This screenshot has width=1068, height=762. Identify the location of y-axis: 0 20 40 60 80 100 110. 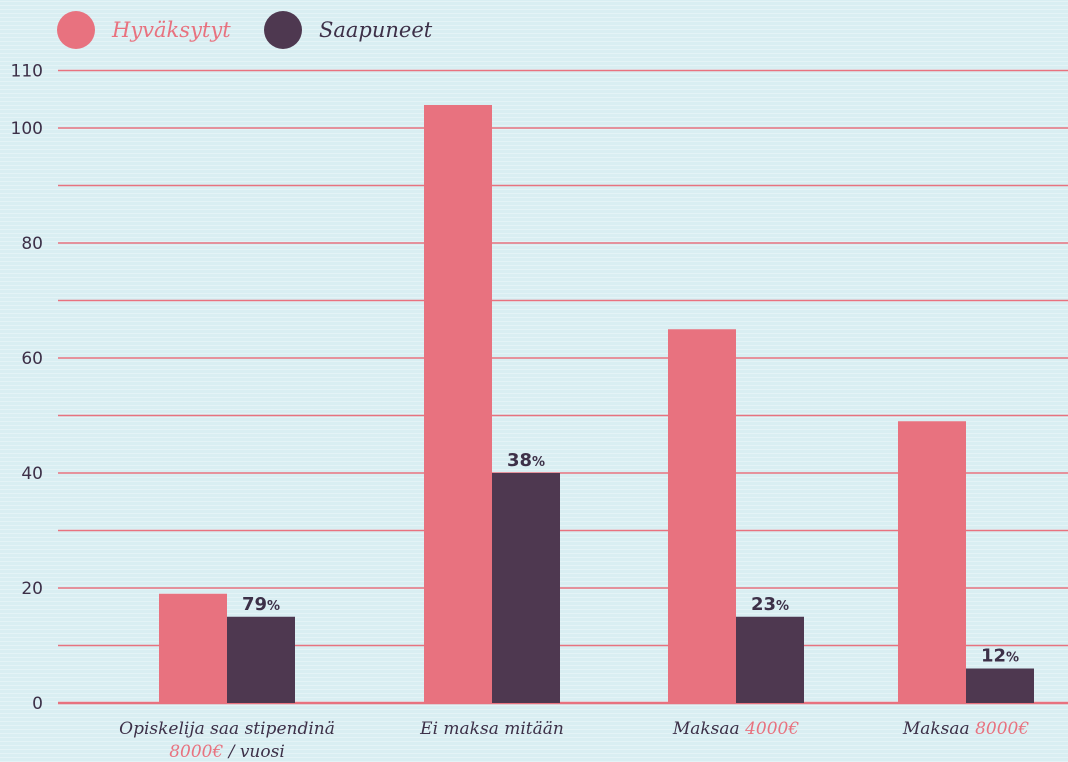
(27, 388).